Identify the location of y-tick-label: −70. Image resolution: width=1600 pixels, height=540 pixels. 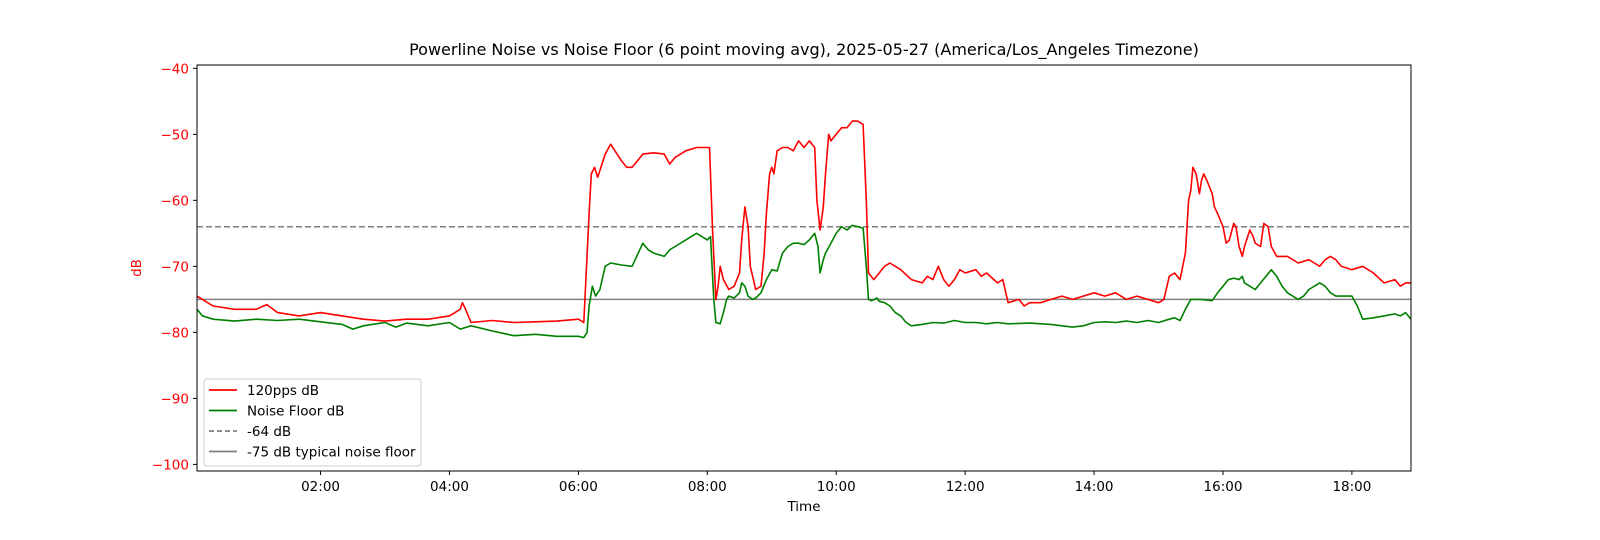
(175, 267).